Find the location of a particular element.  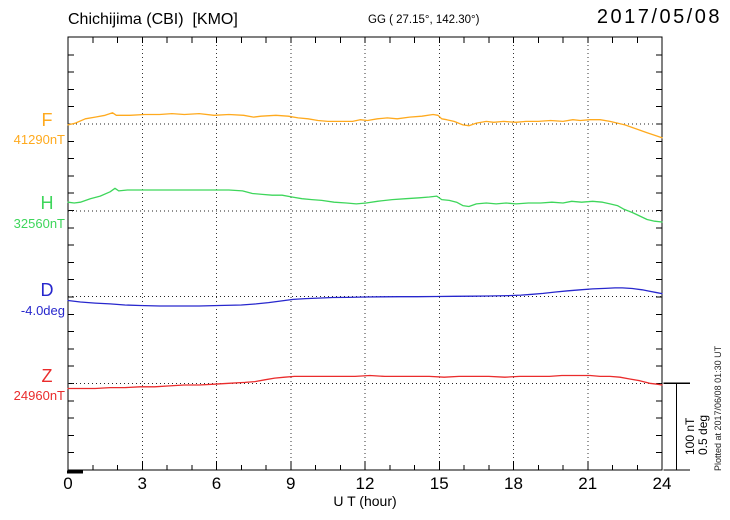

geographic-coordinates: GG ( 27.15°, 142.30°) is located at coordinates (424, 20).